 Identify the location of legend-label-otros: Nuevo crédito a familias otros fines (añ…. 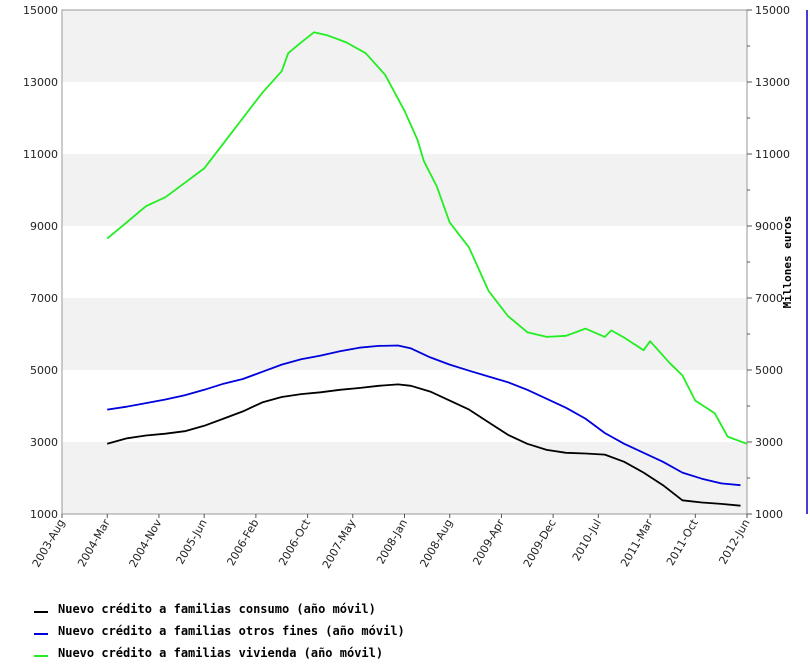
(231, 631).